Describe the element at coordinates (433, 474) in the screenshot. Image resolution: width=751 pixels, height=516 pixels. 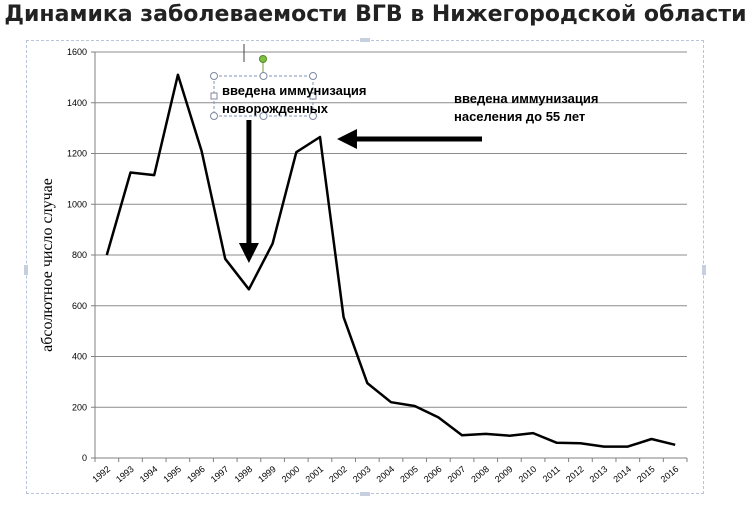
I see `x-tick-label: 2006` at that location.